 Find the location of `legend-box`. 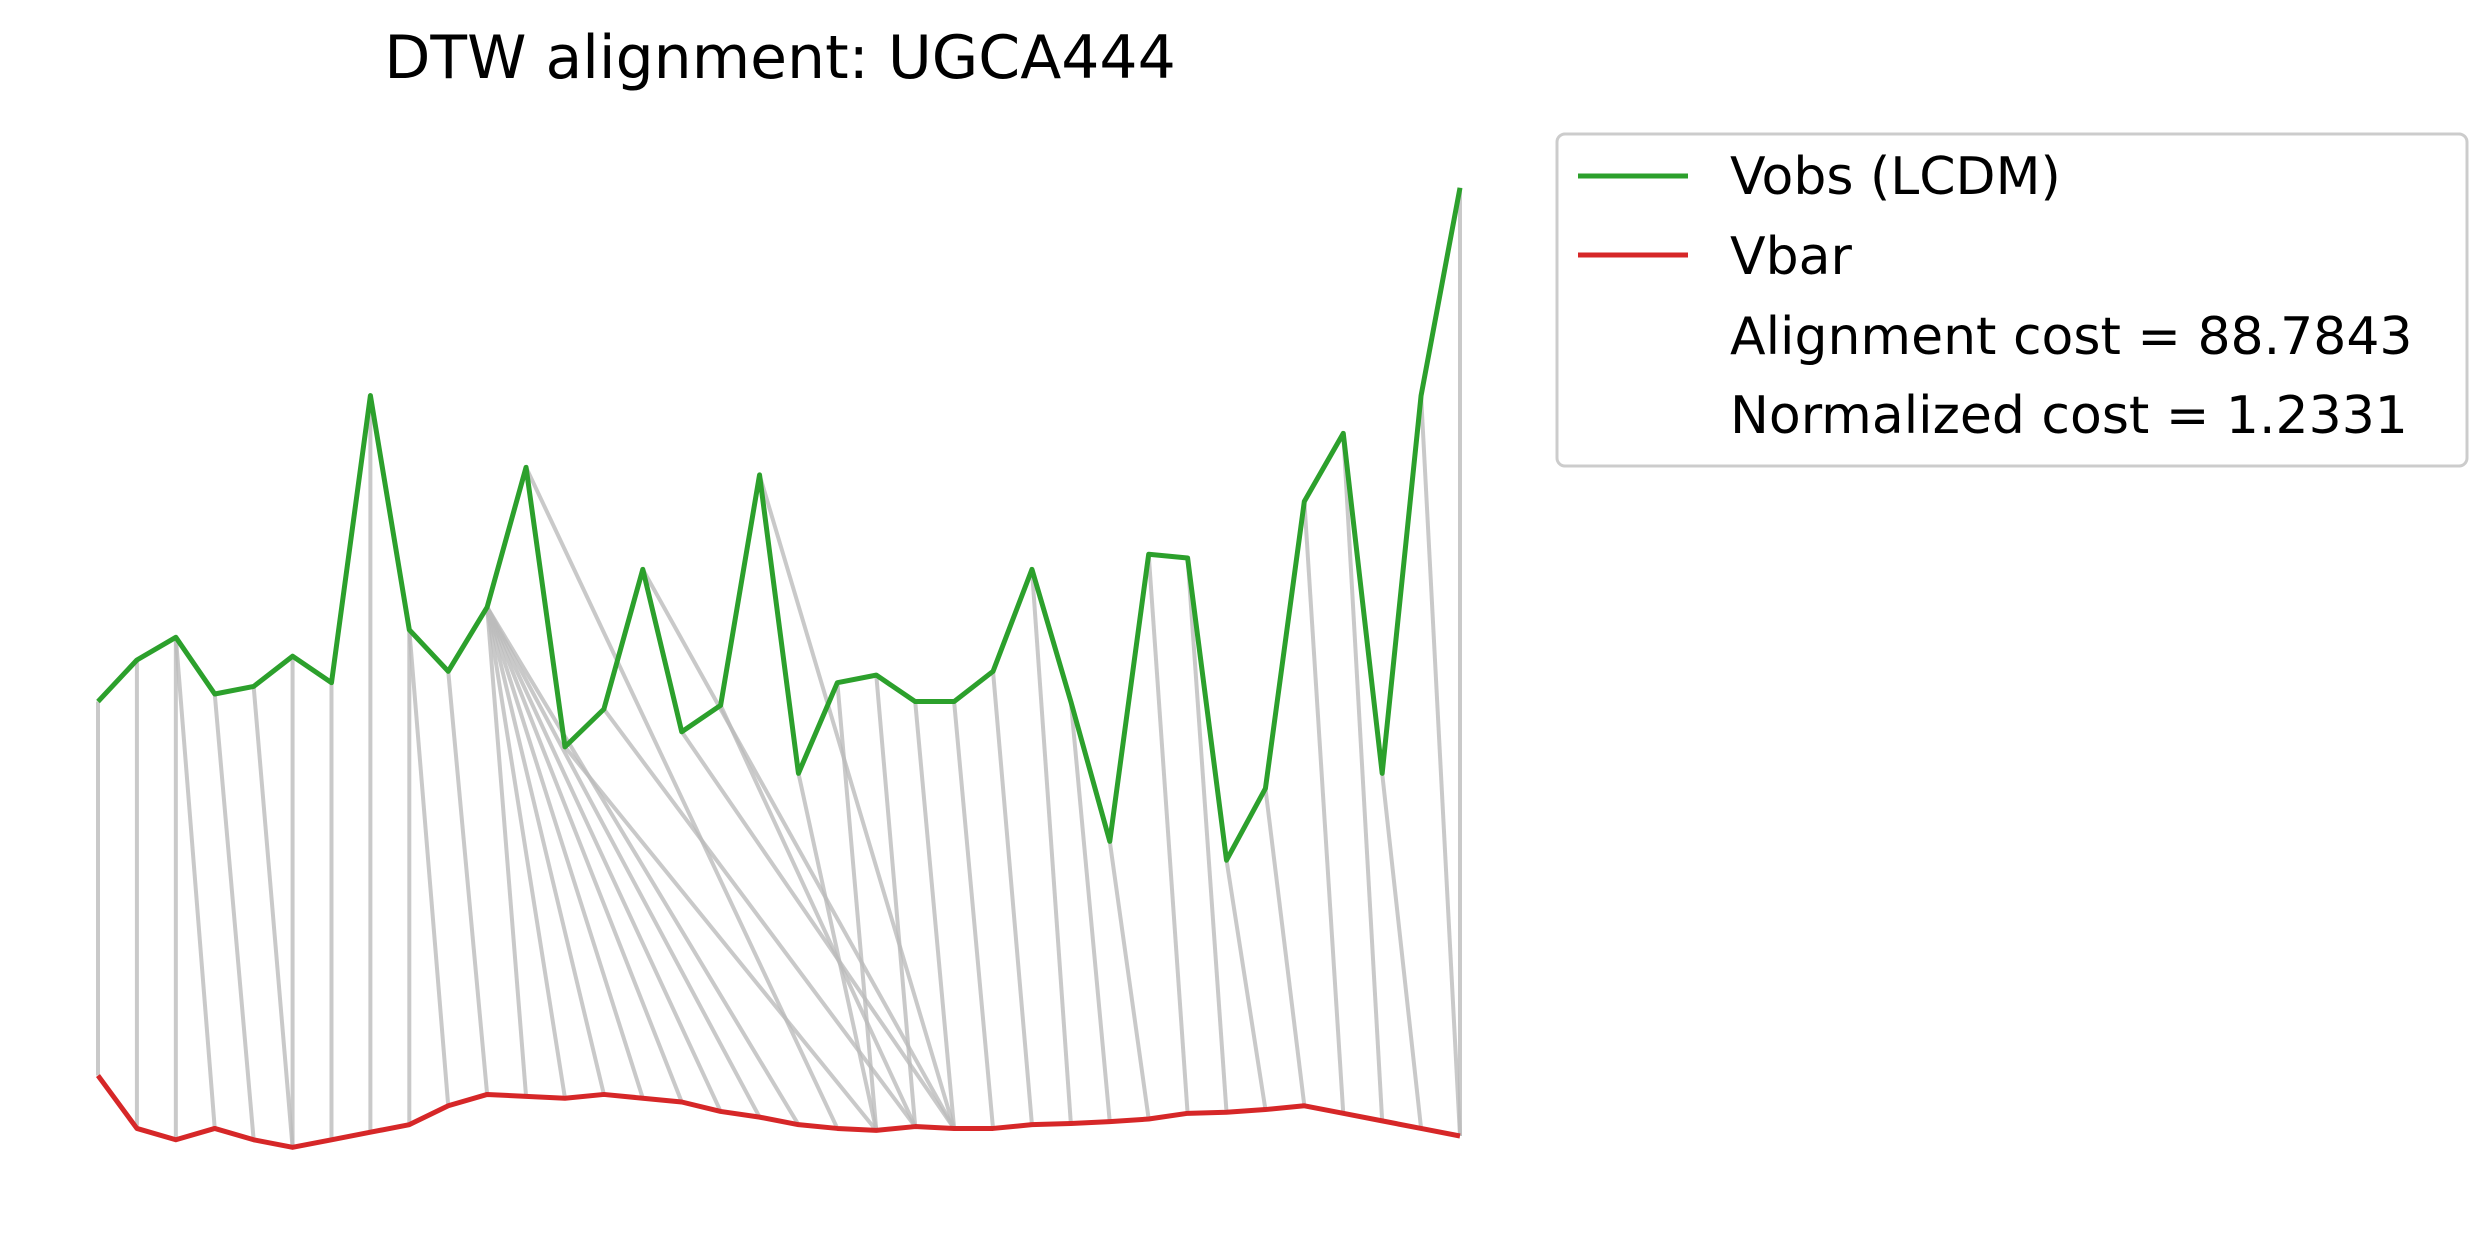

legend-box is located at coordinates (2012, 300).